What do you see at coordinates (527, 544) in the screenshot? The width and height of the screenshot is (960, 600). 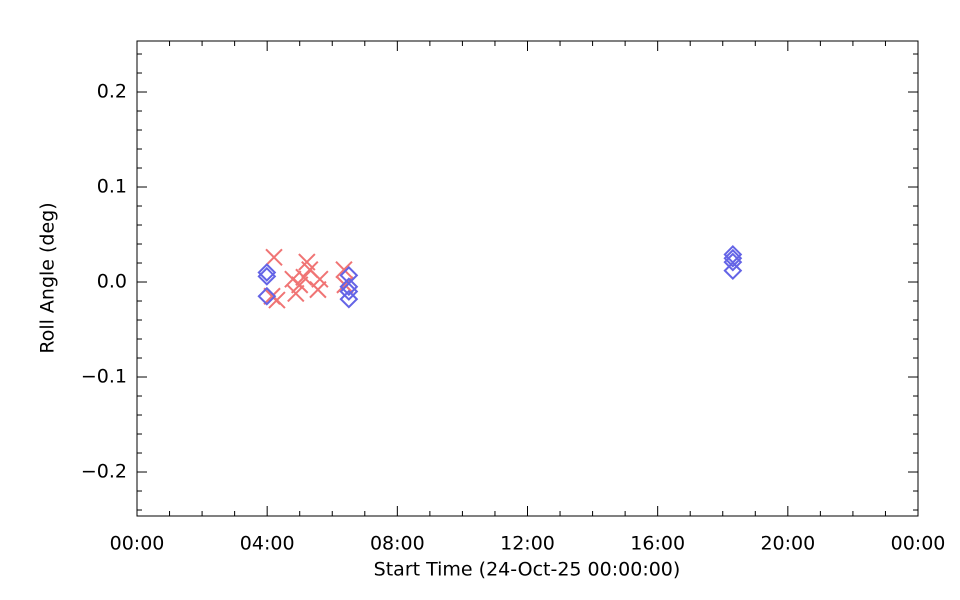 I see `x-tick-label: 12:00` at bounding box center [527, 544].